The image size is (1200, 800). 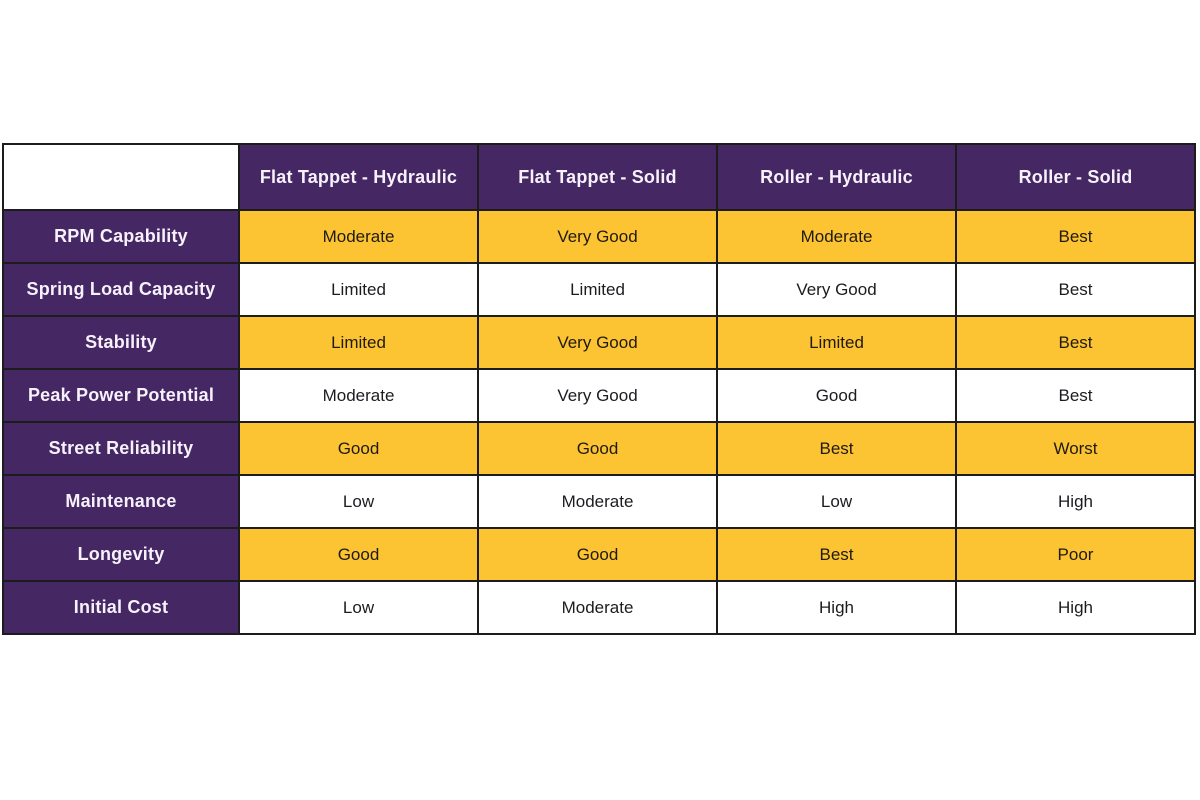 What do you see at coordinates (1075, 554) in the screenshot?
I see `table-cell: Poor` at bounding box center [1075, 554].